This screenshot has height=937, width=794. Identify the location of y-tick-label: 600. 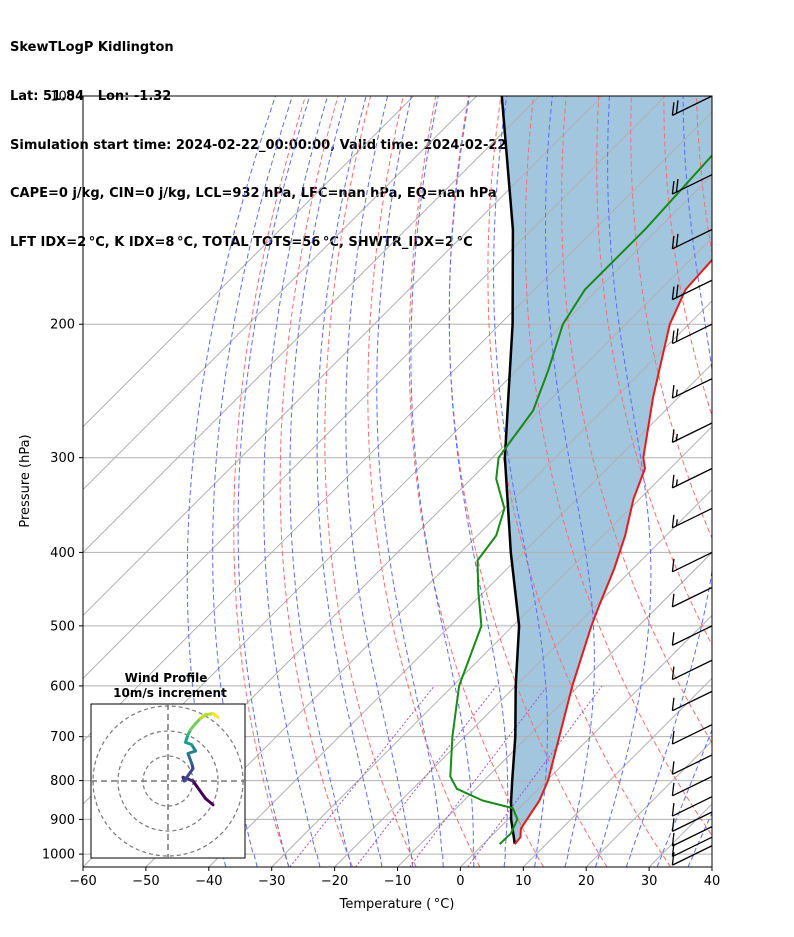
(62, 686).